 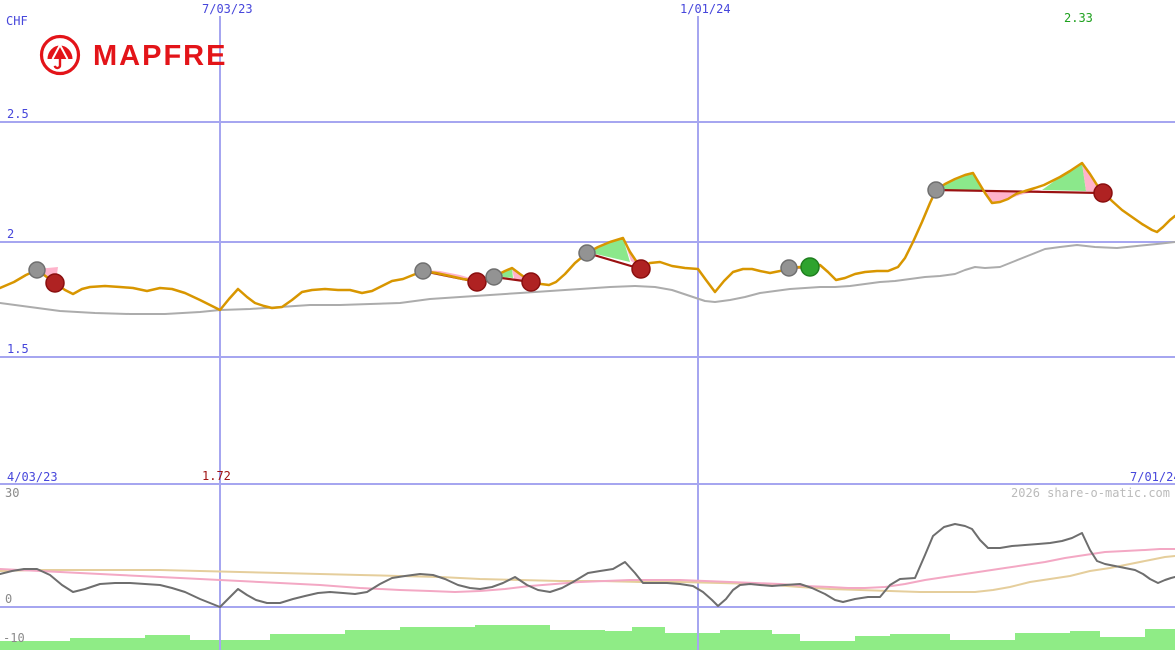 I want to click on oscillator-line, so click(x=587, y=565).